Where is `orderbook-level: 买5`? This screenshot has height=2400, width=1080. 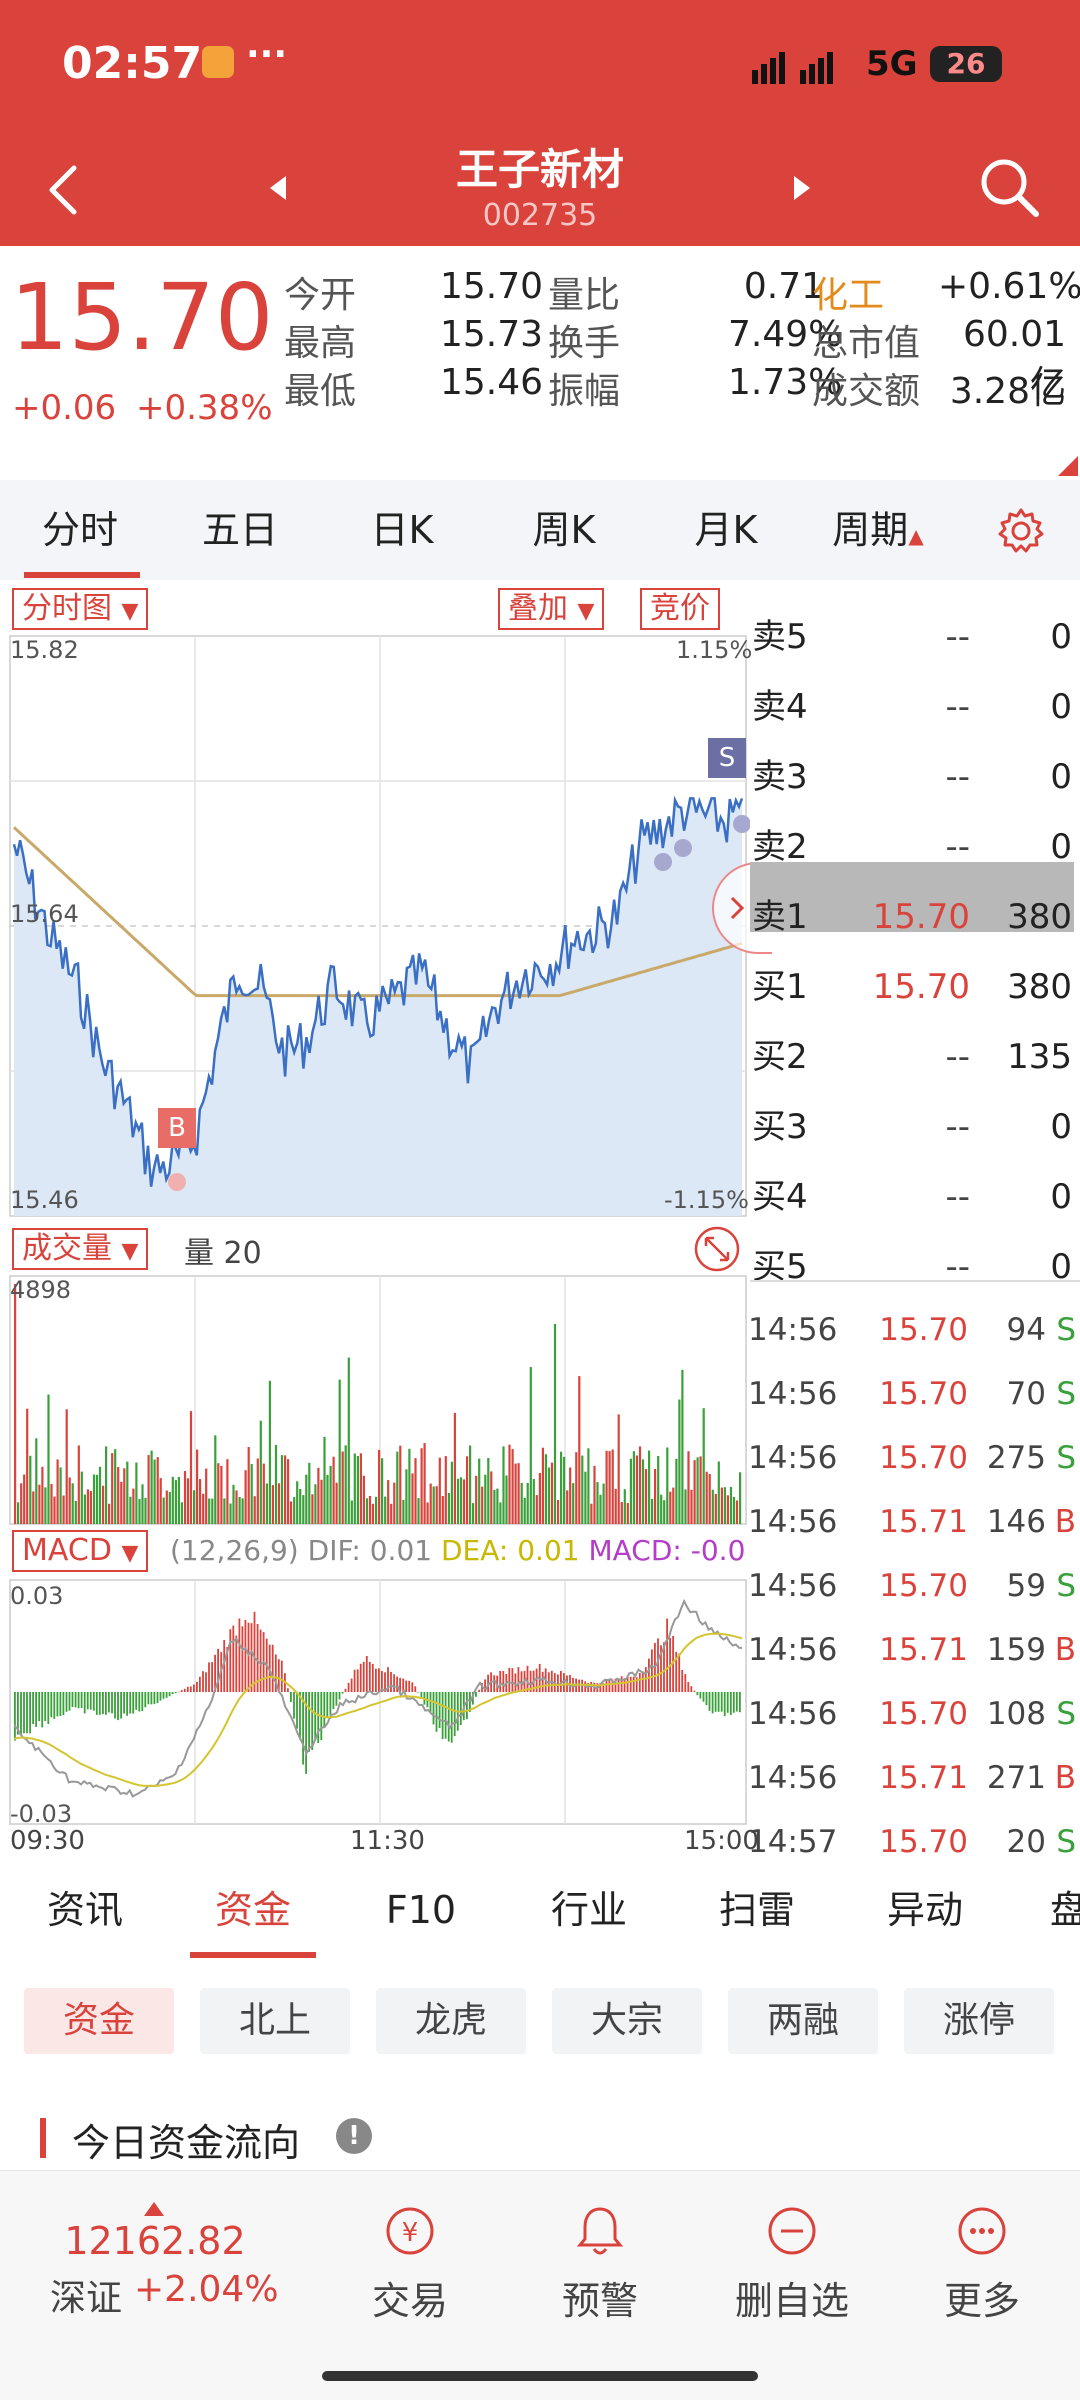
orderbook-level: 买5 is located at coordinates (780, 1267).